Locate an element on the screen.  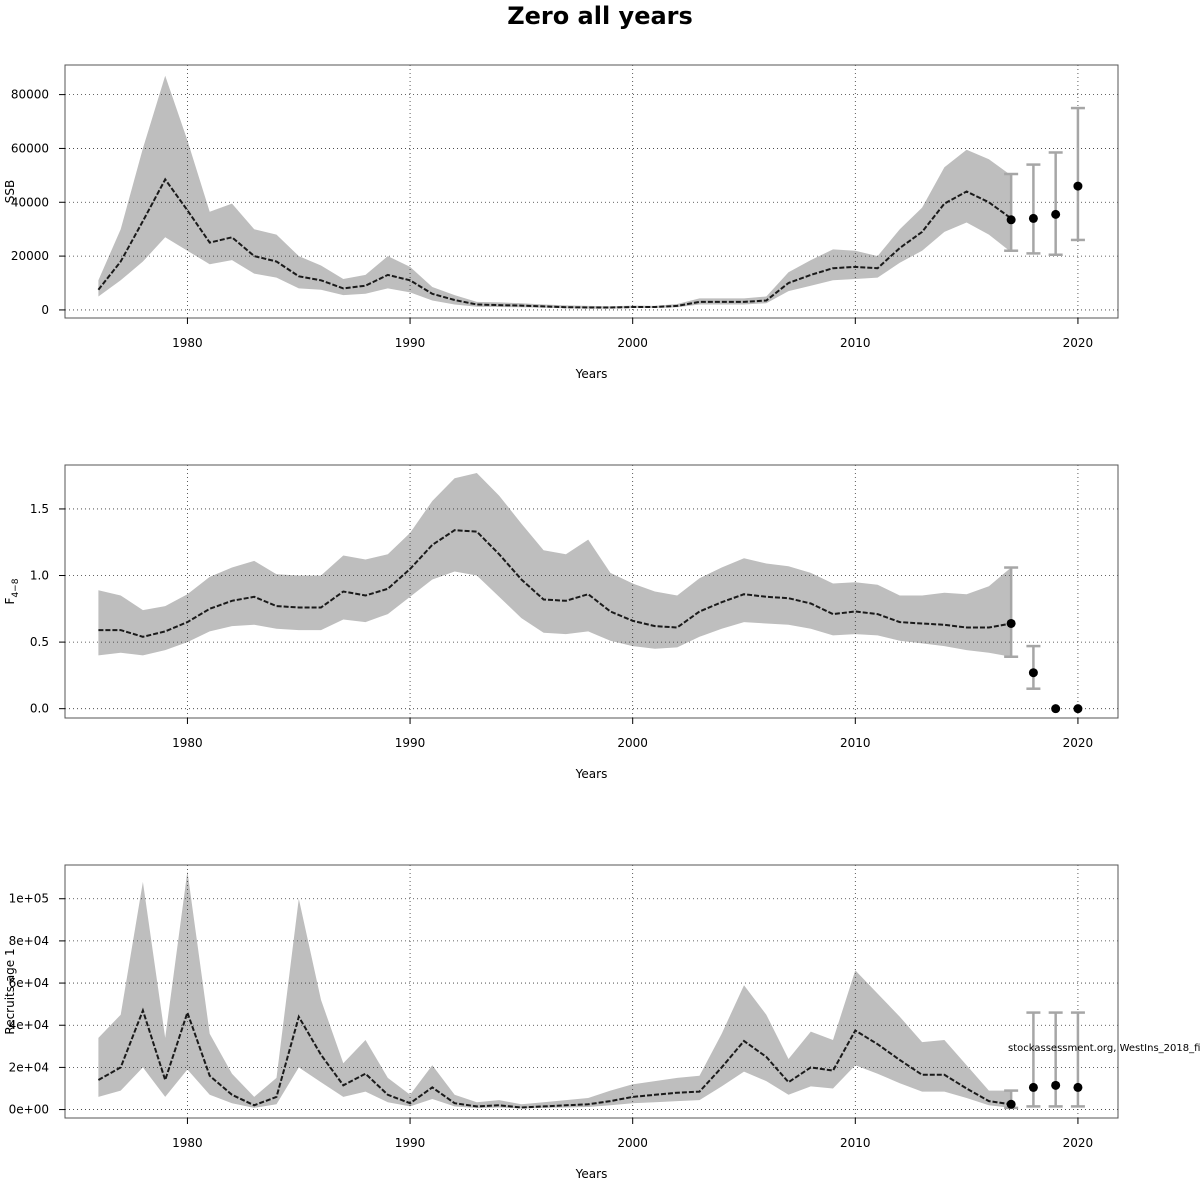
ssb-x-tick-label: 2020 is located at coordinates (1078, 343).